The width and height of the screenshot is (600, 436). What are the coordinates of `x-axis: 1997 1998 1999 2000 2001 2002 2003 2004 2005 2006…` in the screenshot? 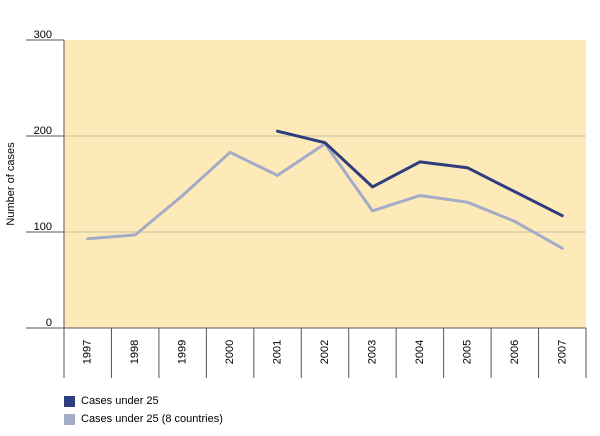 It's located at (325, 352).